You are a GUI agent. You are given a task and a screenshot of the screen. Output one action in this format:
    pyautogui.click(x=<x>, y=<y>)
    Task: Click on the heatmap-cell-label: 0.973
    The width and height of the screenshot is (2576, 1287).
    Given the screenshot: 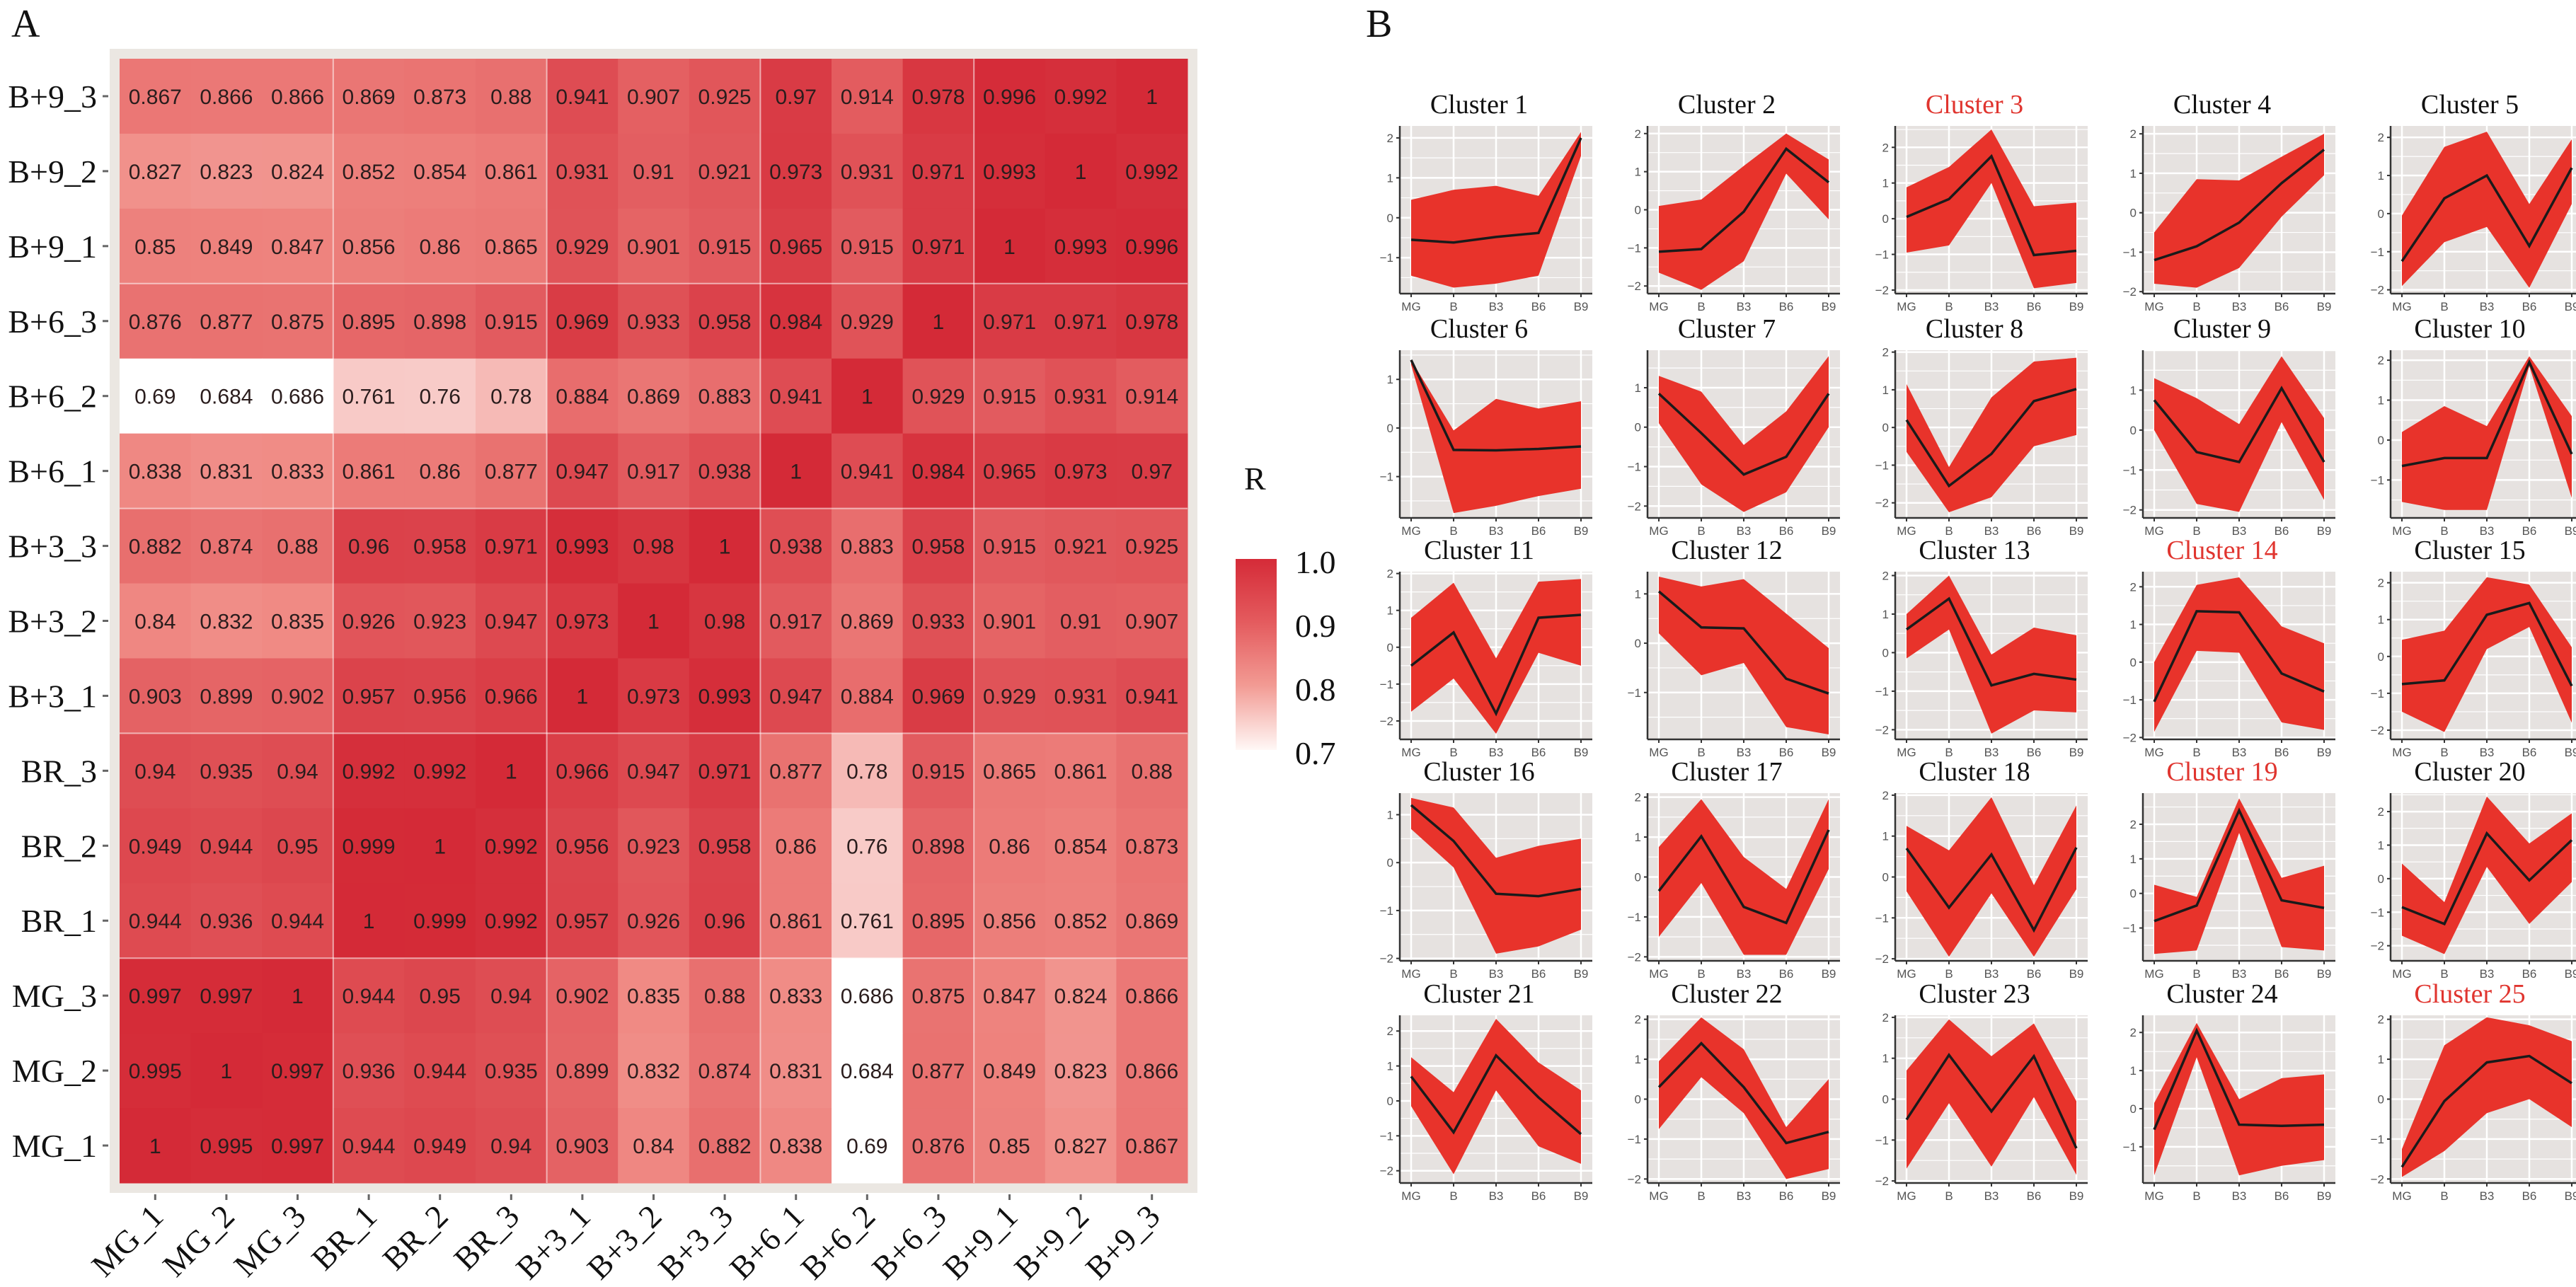 What is the action you would take?
    pyautogui.click(x=795, y=172)
    